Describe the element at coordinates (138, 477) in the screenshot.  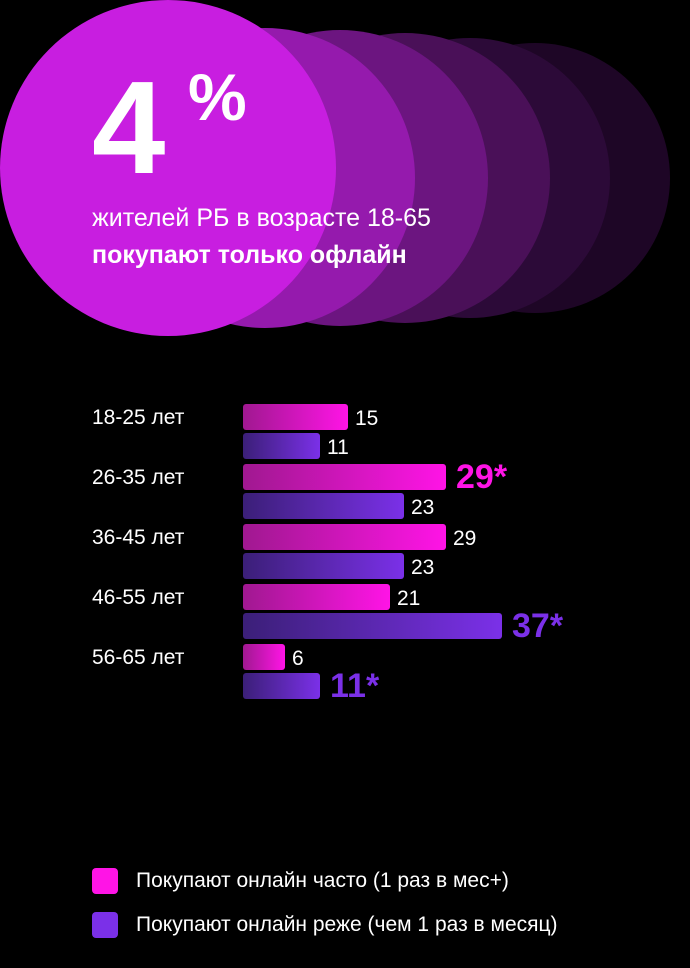
I see `category-label: 26-35 лет` at that location.